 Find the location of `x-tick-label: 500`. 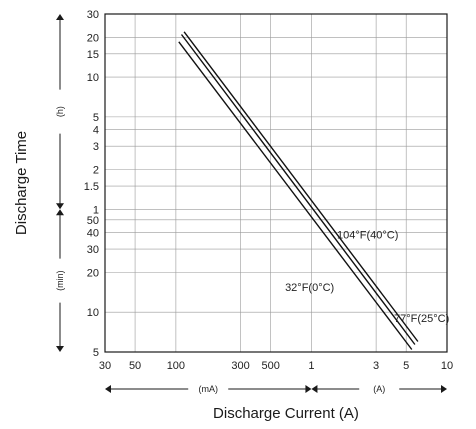

x-tick-label: 500 is located at coordinates (270, 366).